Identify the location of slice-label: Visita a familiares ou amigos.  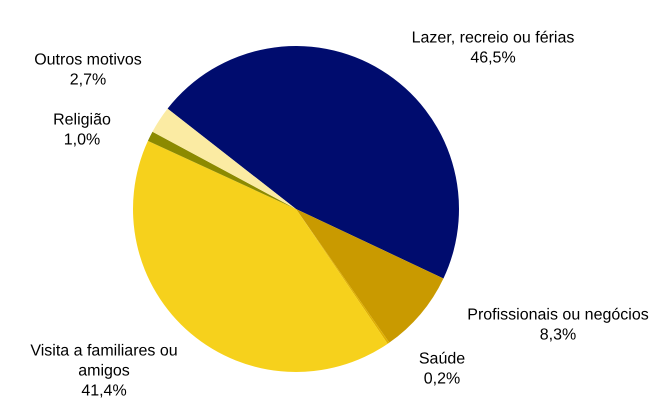
(104, 361).